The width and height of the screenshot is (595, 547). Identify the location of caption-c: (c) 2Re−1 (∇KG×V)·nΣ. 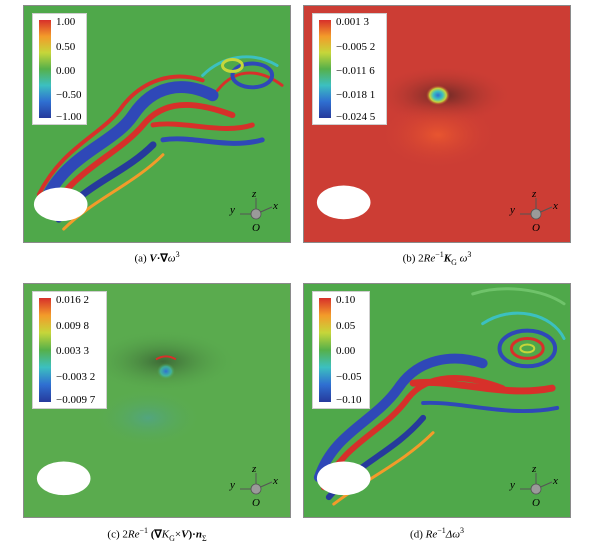
(157, 534).